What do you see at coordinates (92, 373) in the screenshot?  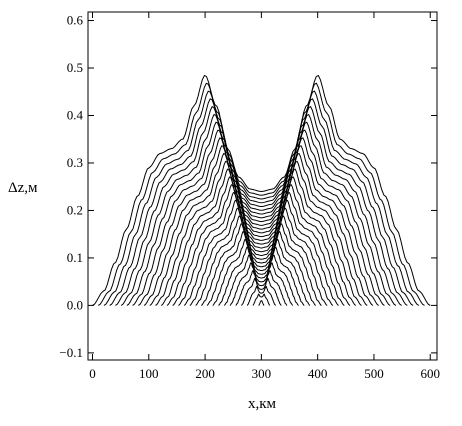 I see `x-tick-label: 0` at bounding box center [92, 373].